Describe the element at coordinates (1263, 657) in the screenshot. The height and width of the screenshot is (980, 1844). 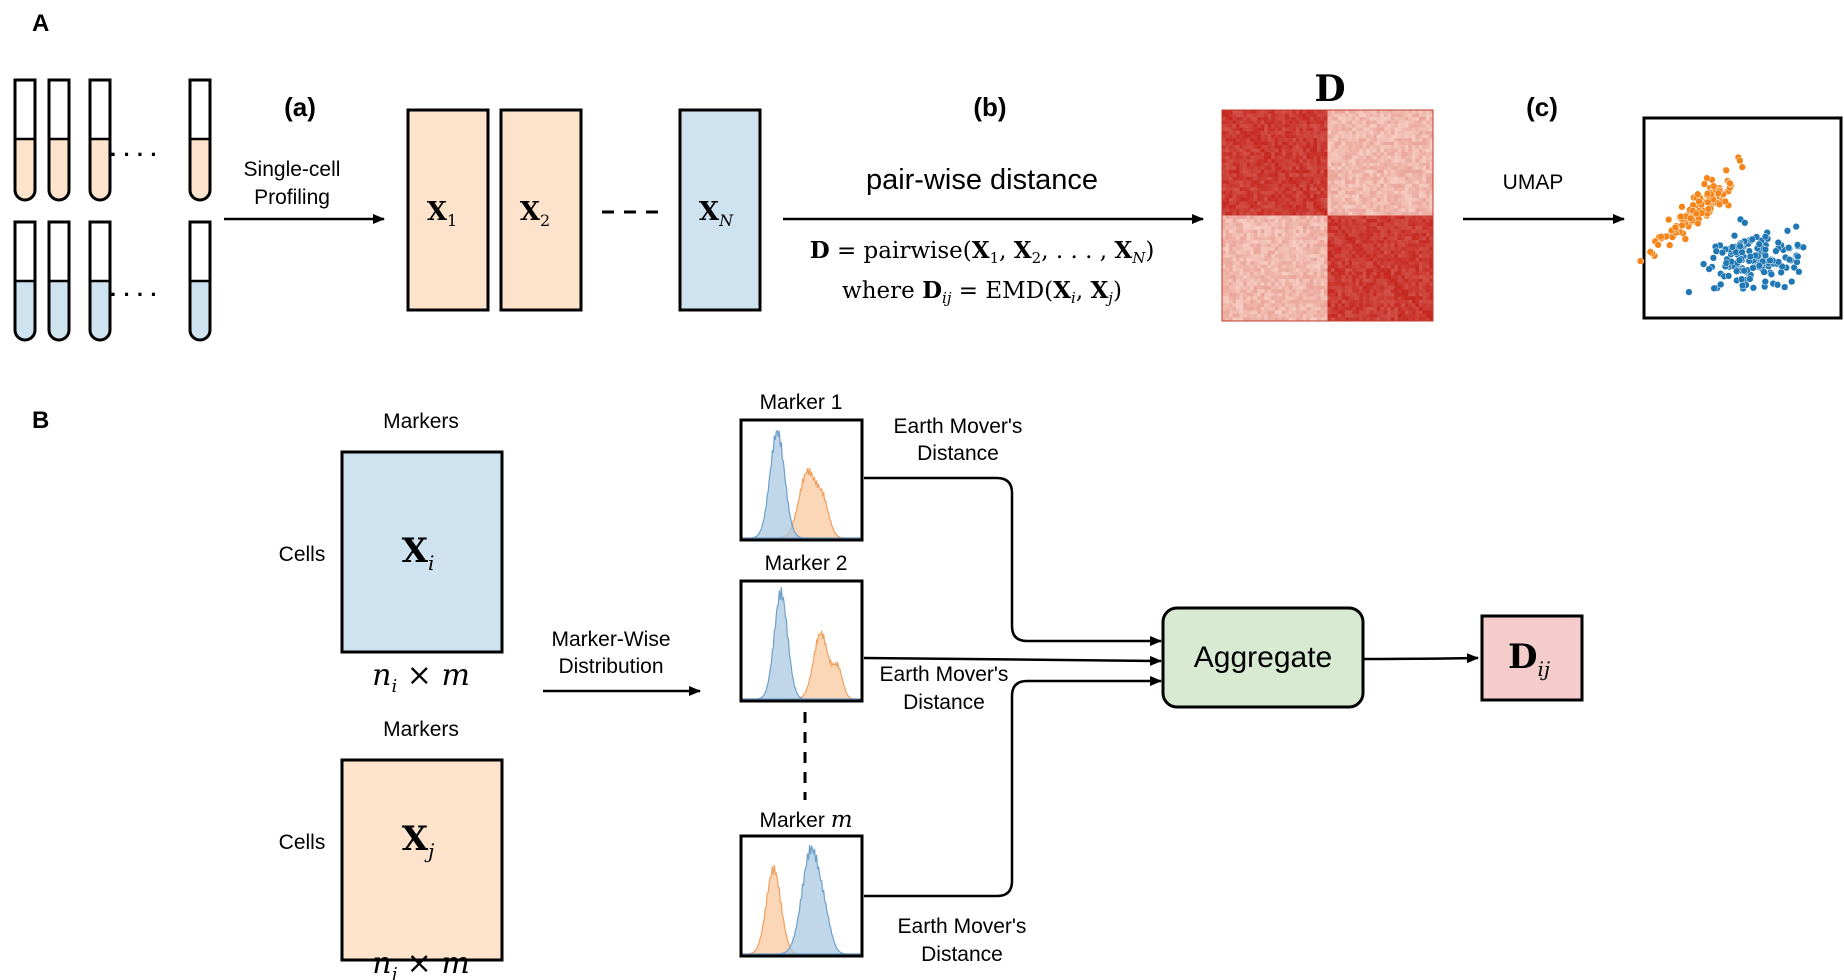
I see `aggregate-label: Aggregate` at that location.